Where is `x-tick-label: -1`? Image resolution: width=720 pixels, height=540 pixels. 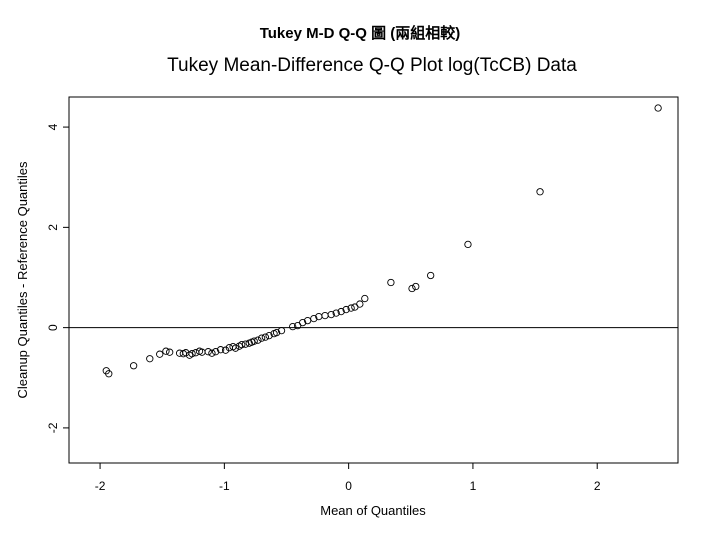
x-tick-label: -1 is located at coordinates (224, 486).